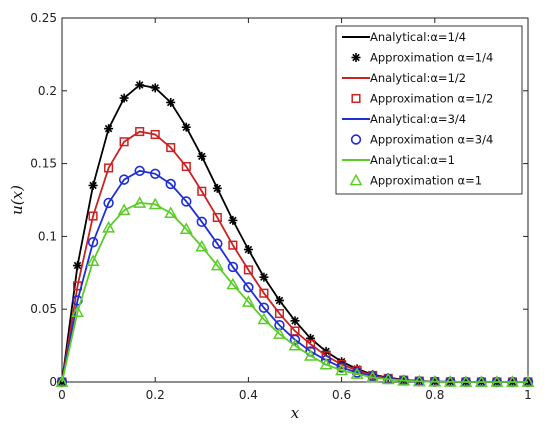  Describe the element at coordinates (43, 164) in the screenshot. I see `y-tick-label: 0.15` at that location.